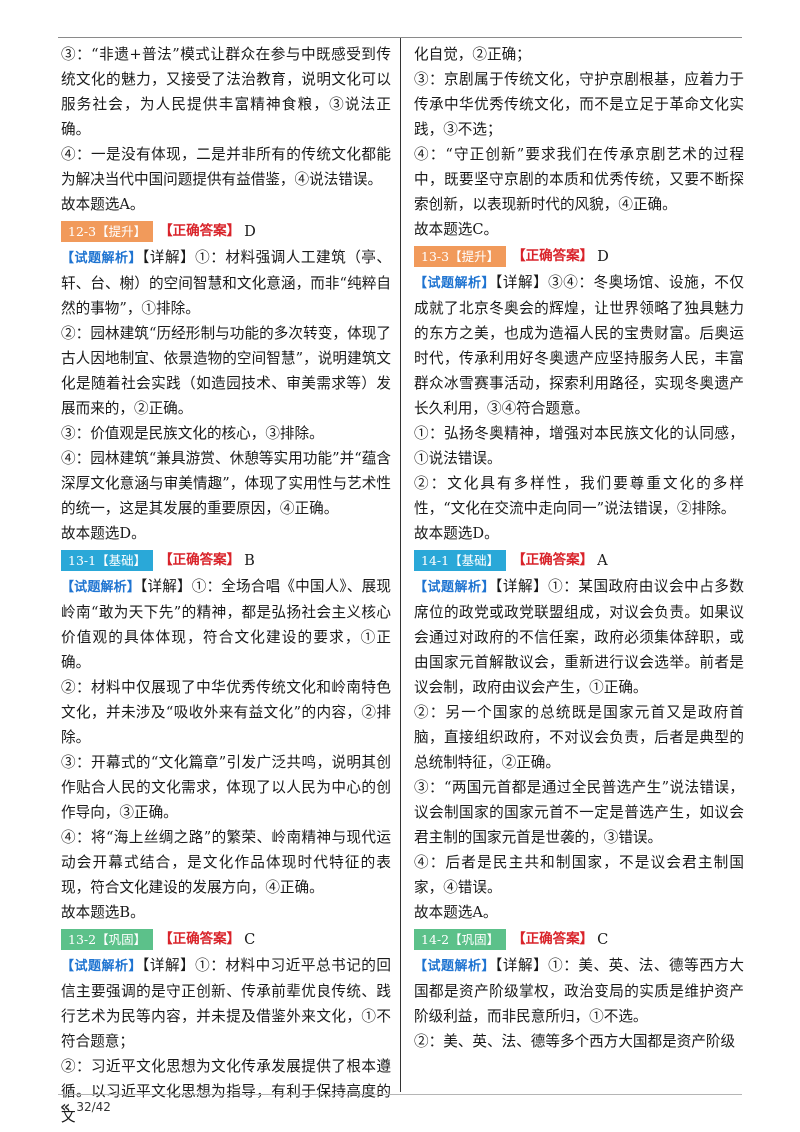 Image resolution: width=800 pixels, height=1132 pixels. Describe the element at coordinates (472, 54) in the screenshot. I see `body-paragraph: 化自觉，②正确；` at that location.